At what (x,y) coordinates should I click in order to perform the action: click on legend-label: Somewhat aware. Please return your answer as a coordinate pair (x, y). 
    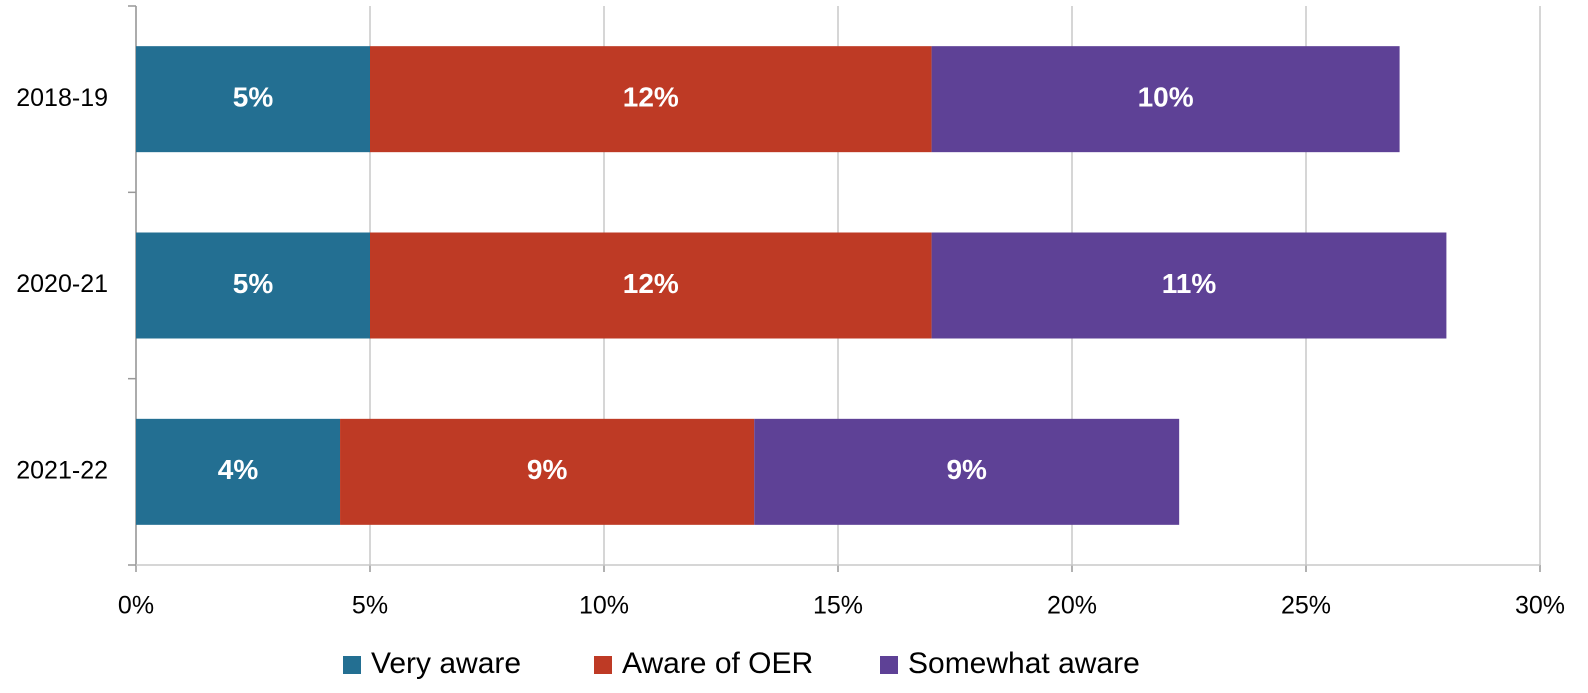
    Looking at the image, I should click on (1024, 663).